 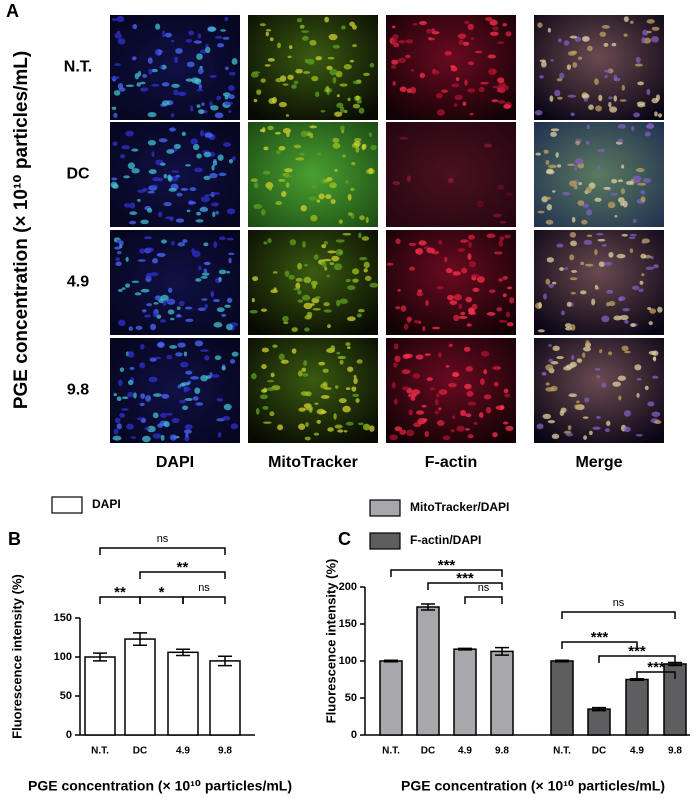 I want to click on x-tick-label: 4.9, so click(x=183, y=751).